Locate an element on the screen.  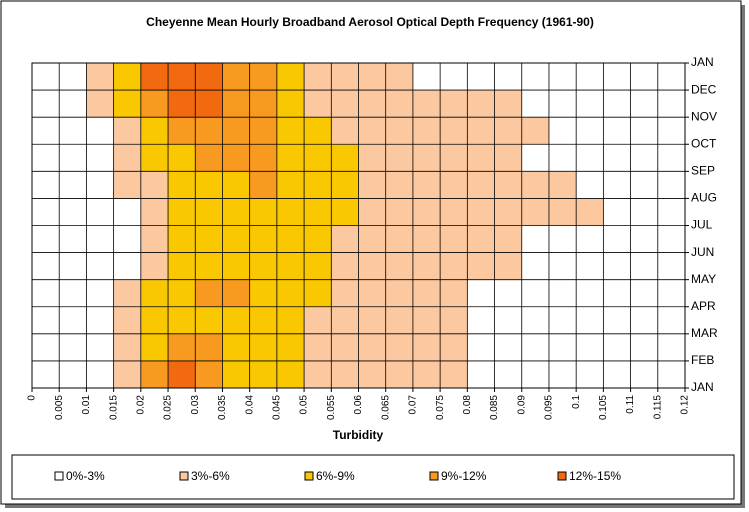
x-tick-label: 0.11 is located at coordinates (630, 404).